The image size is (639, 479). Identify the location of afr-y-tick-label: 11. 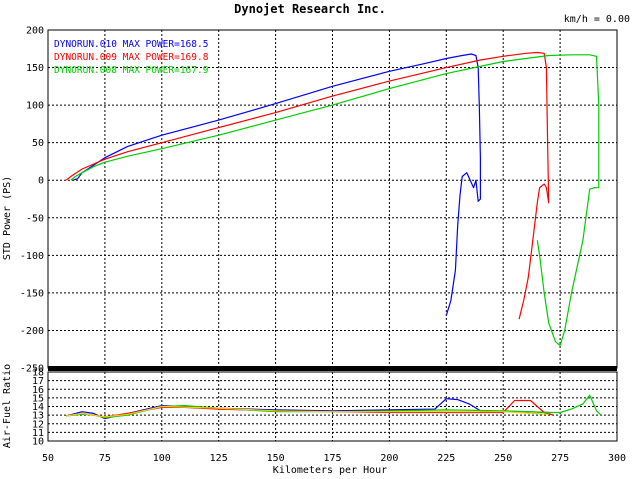
(38, 433).